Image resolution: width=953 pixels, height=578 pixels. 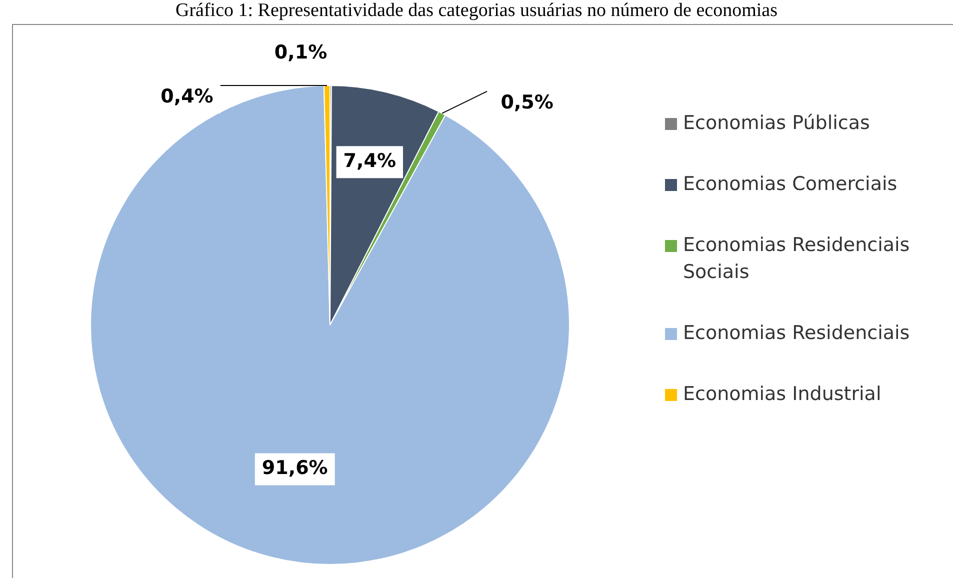 What do you see at coordinates (476, 11) in the screenshot?
I see `chart-title: Gráfico 1: Representatividade das categorias usuárias no número de economias` at bounding box center [476, 11].